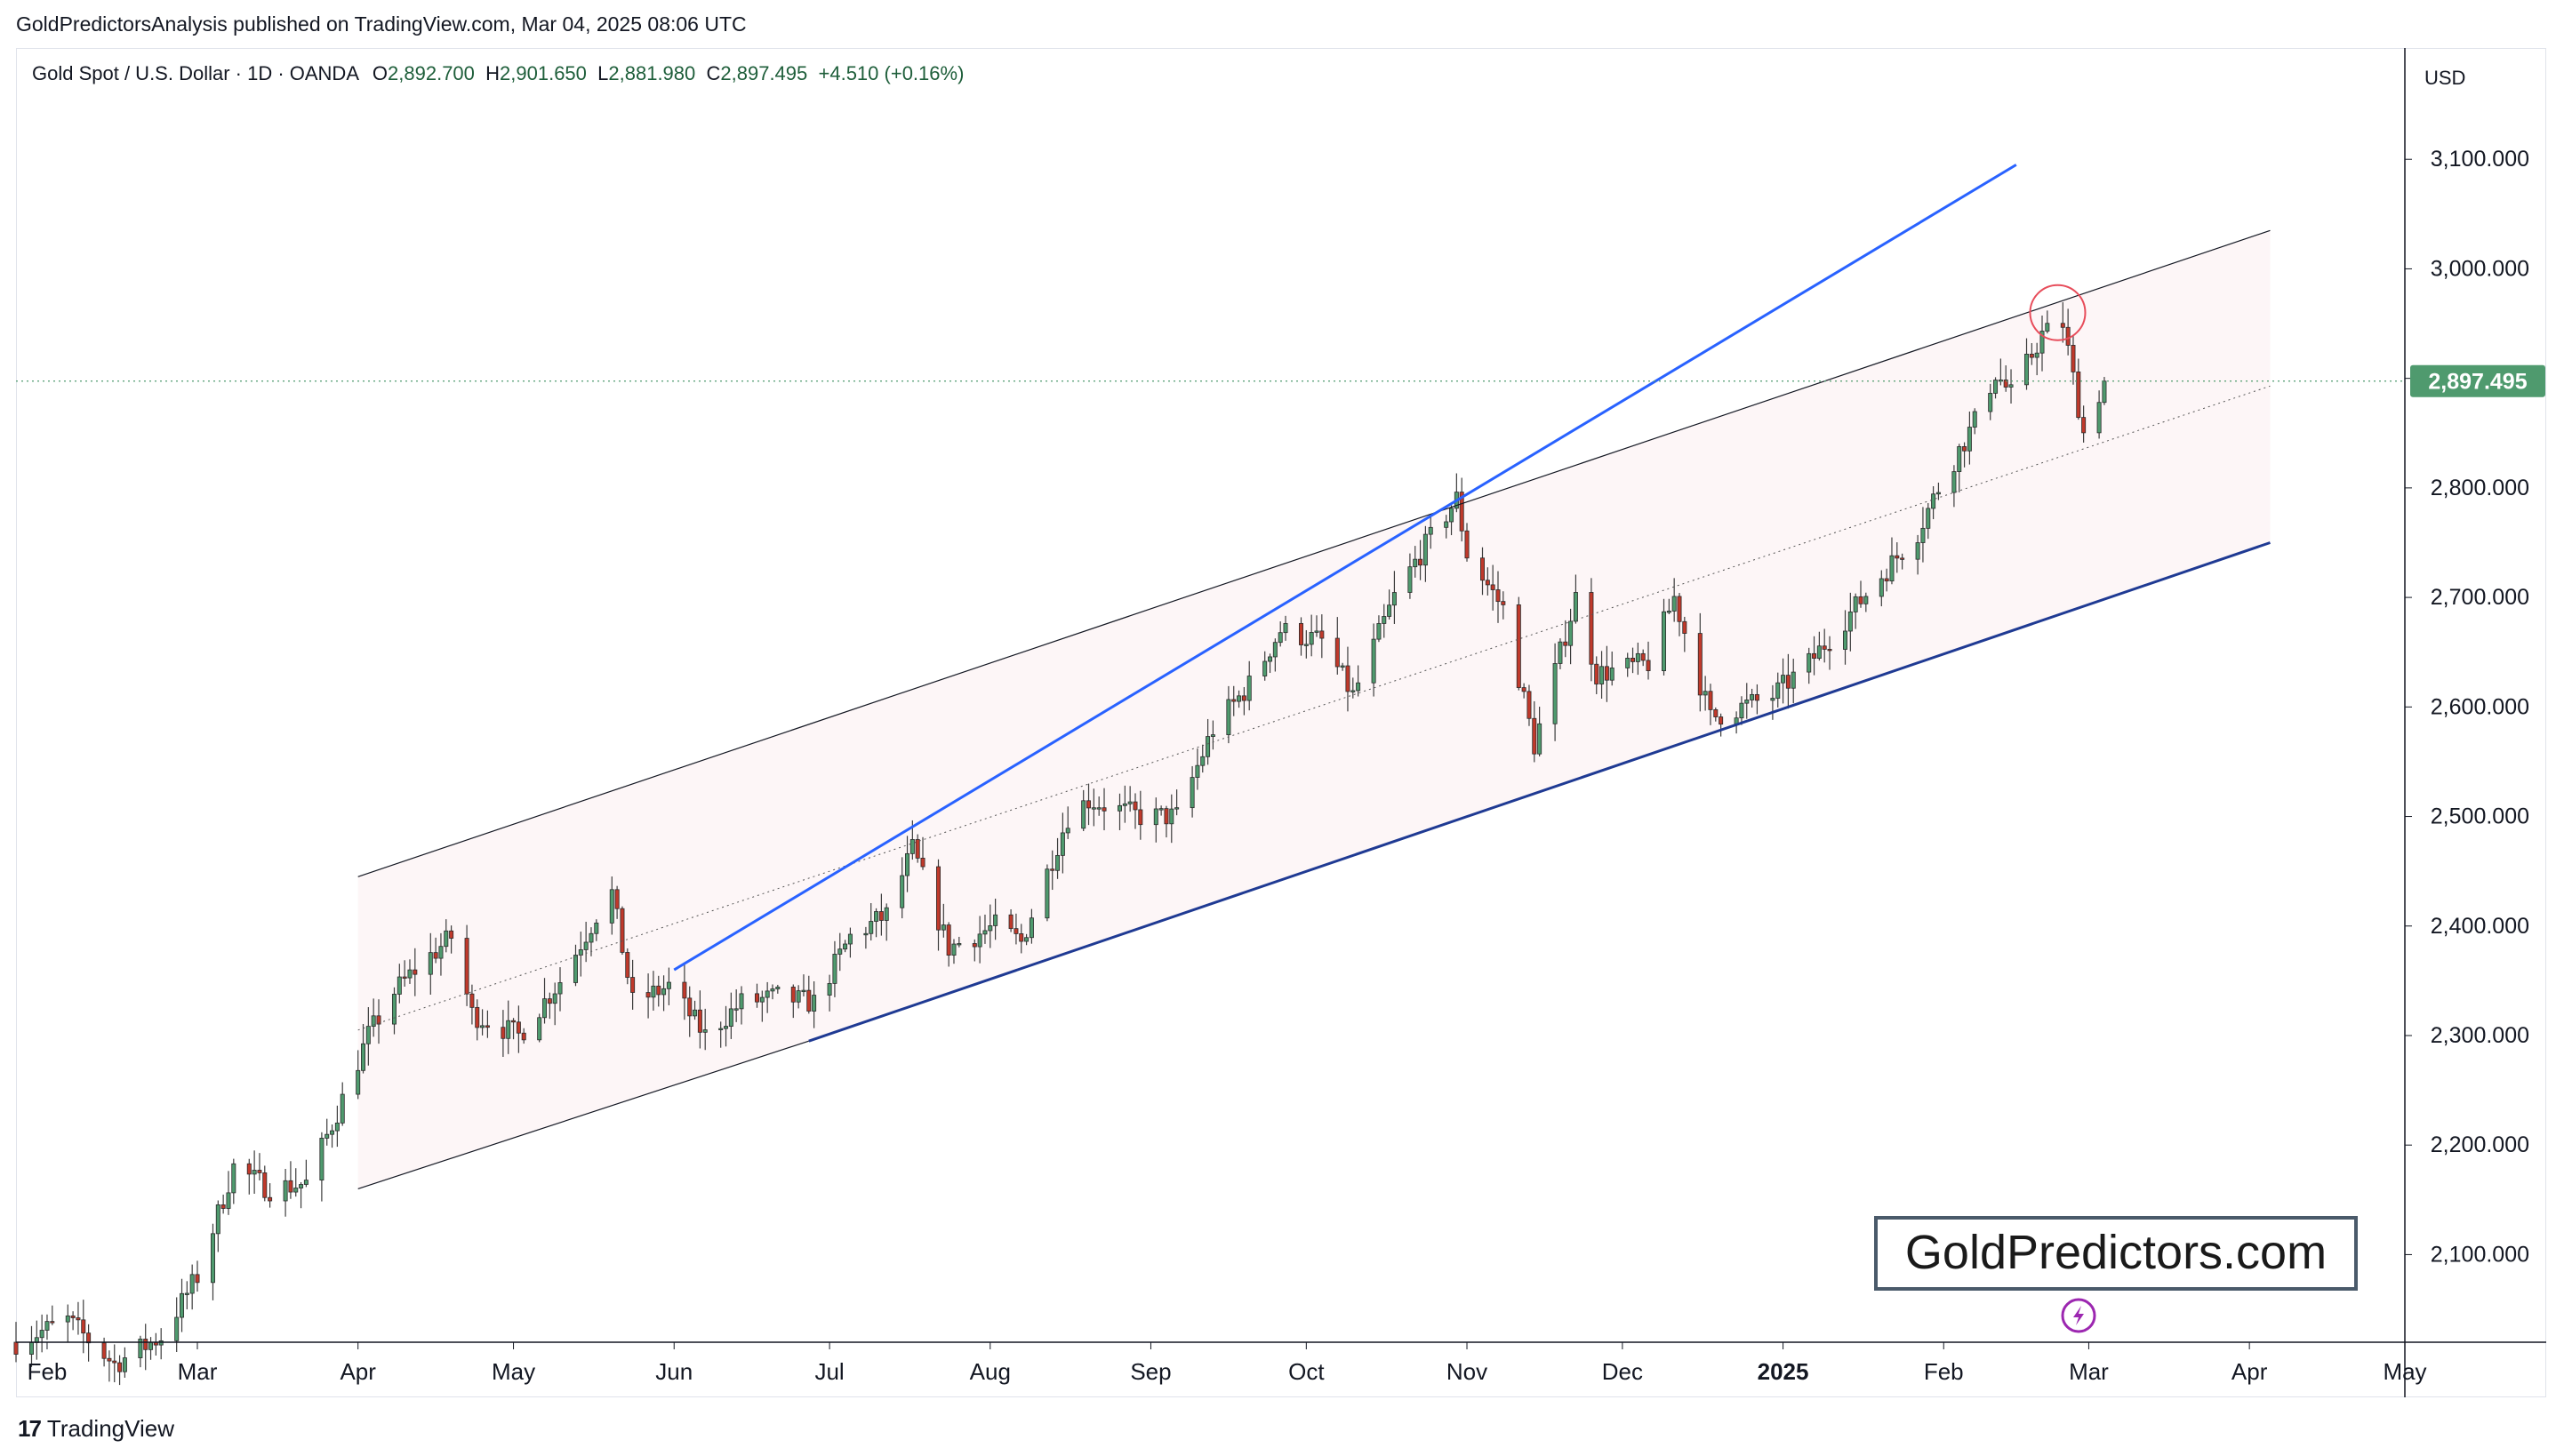  Describe the element at coordinates (603, 73) in the screenshot. I see `low-label: L` at that location.